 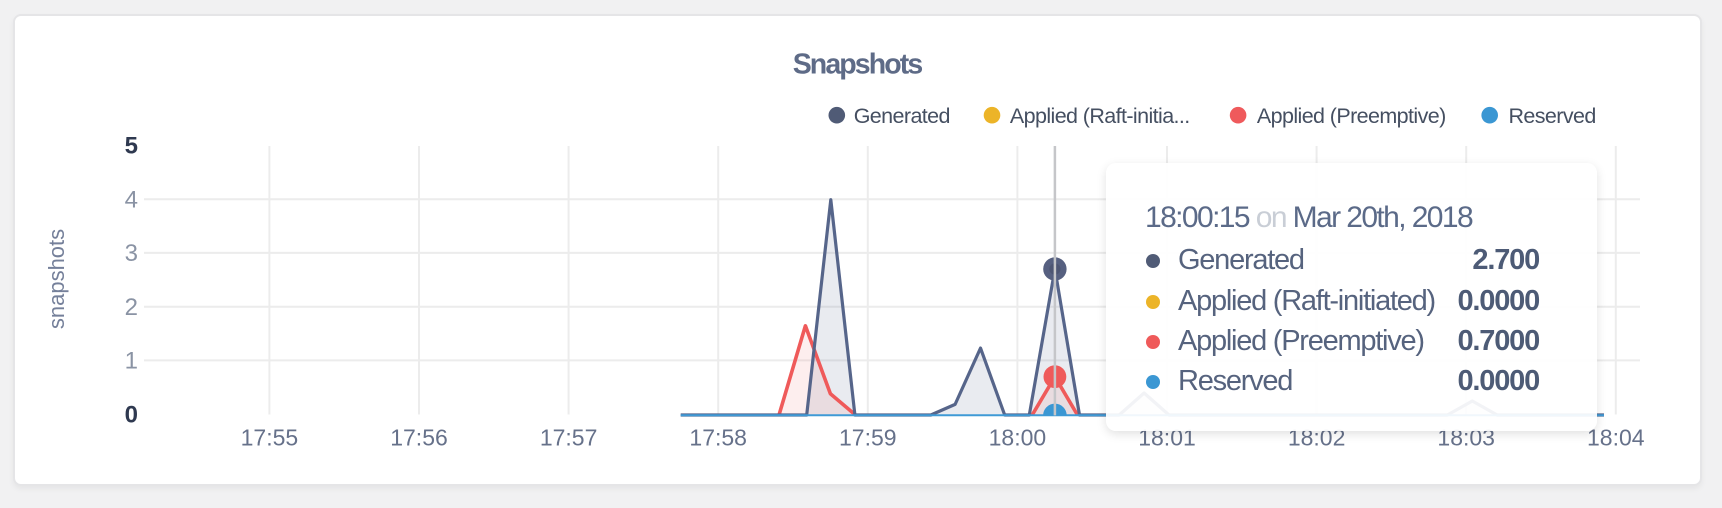 What do you see at coordinates (858, 65) in the screenshot?
I see `svg-text: Snapshots` at bounding box center [858, 65].